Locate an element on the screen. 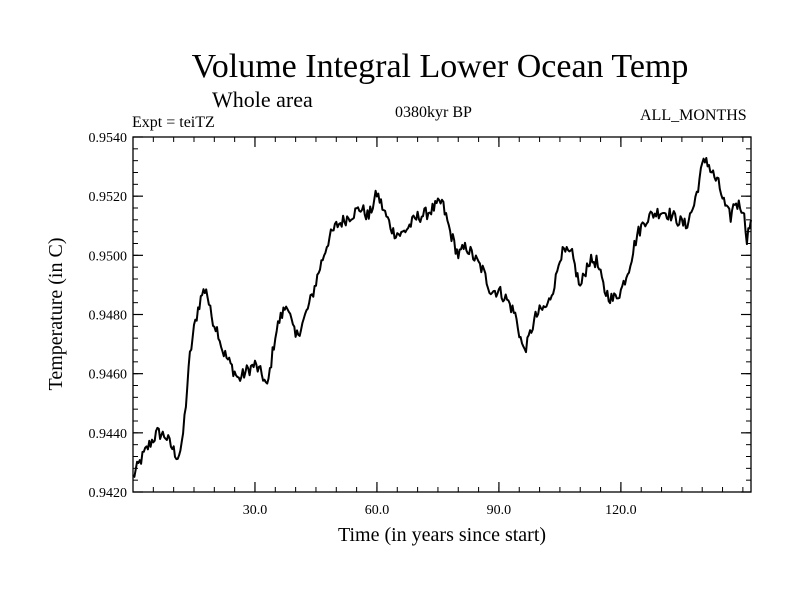 The height and width of the screenshot is (600, 800). y-axis-label: Temperature (in C) is located at coordinates (56, 314).